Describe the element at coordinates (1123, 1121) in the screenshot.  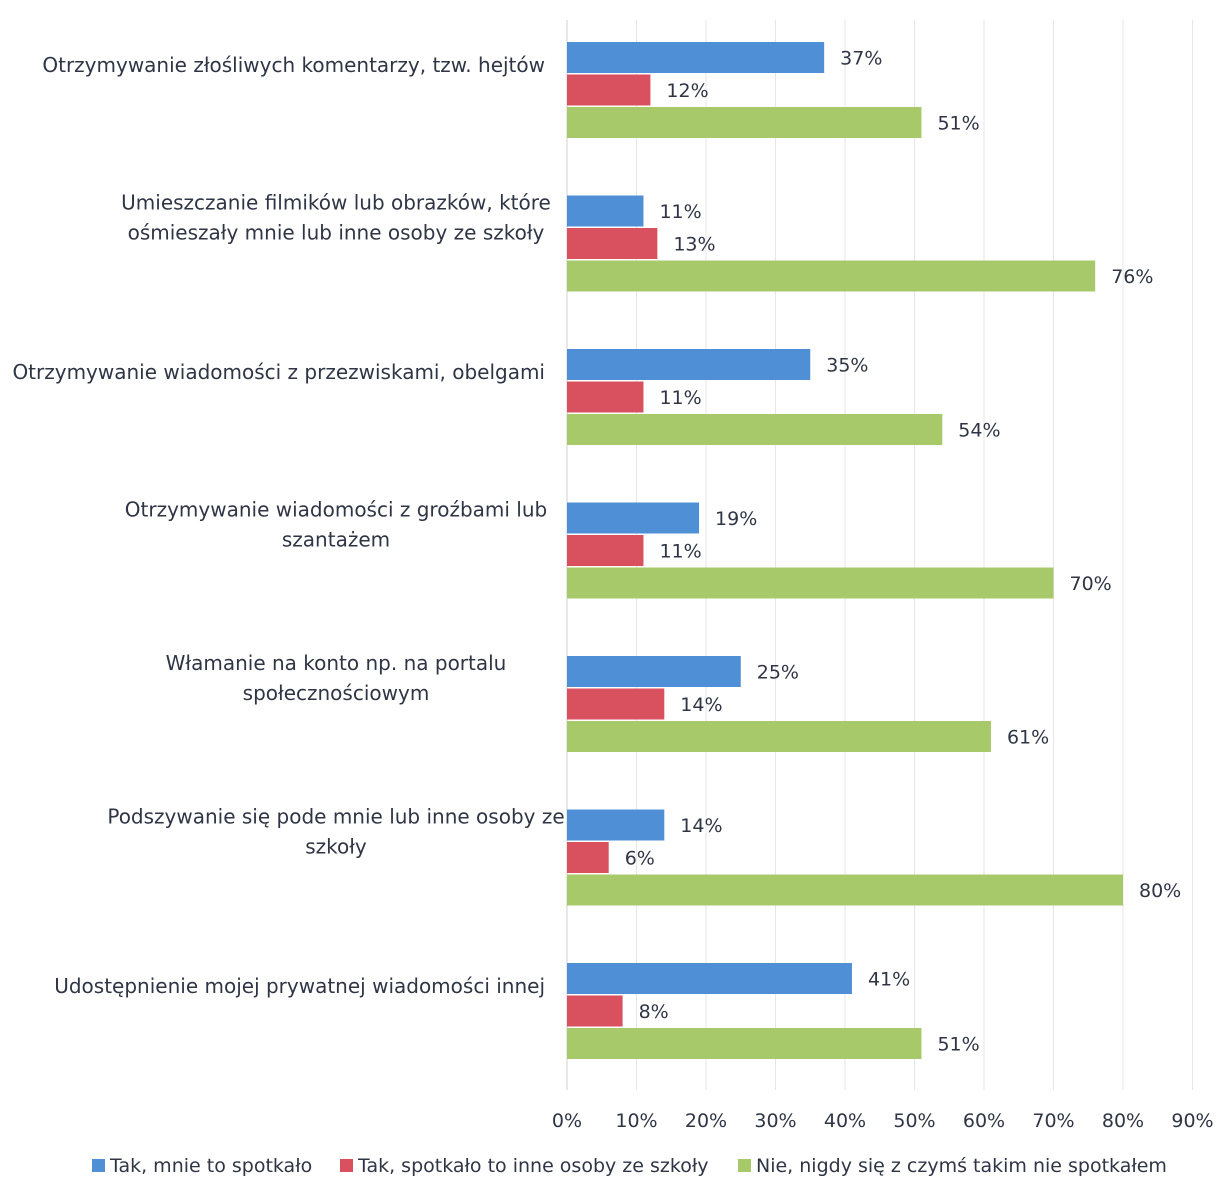
I see `x-tick-label: 80%` at that location.